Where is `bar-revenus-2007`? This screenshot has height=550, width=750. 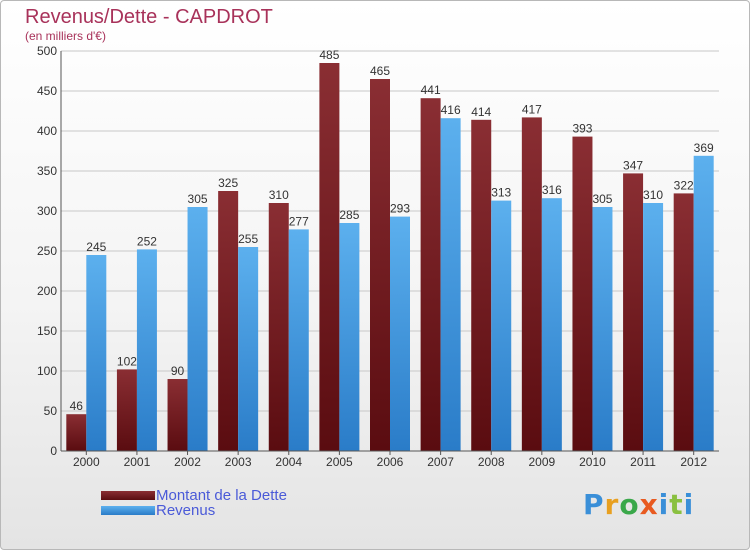 bar-revenus-2007 is located at coordinates (450, 284).